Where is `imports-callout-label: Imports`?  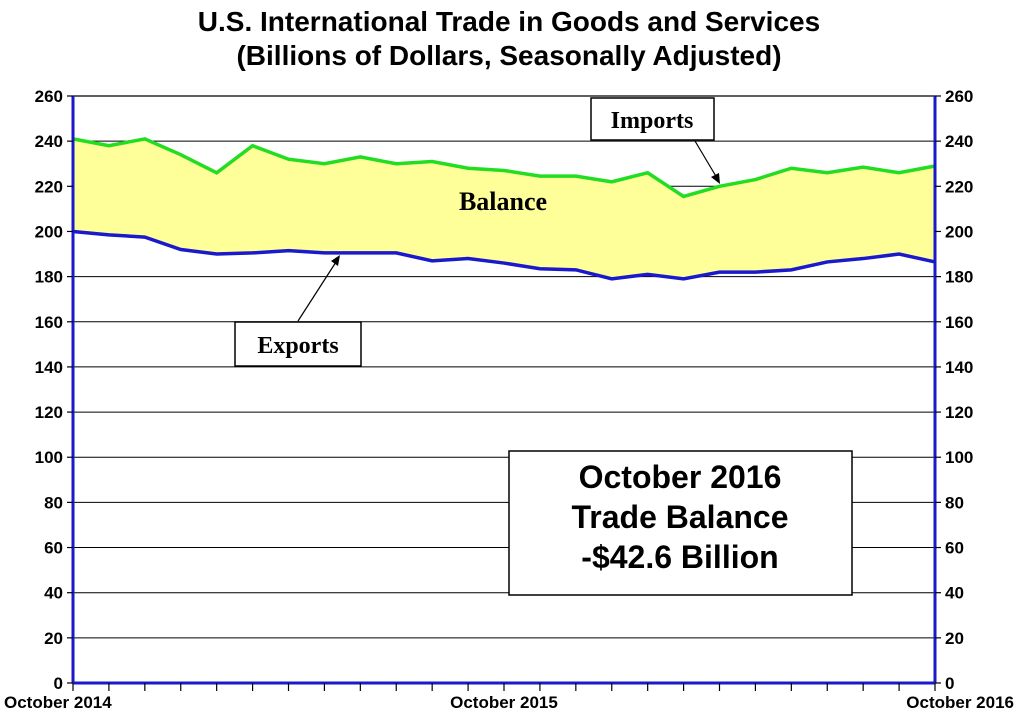
imports-callout-label: Imports is located at coordinates (652, 121).